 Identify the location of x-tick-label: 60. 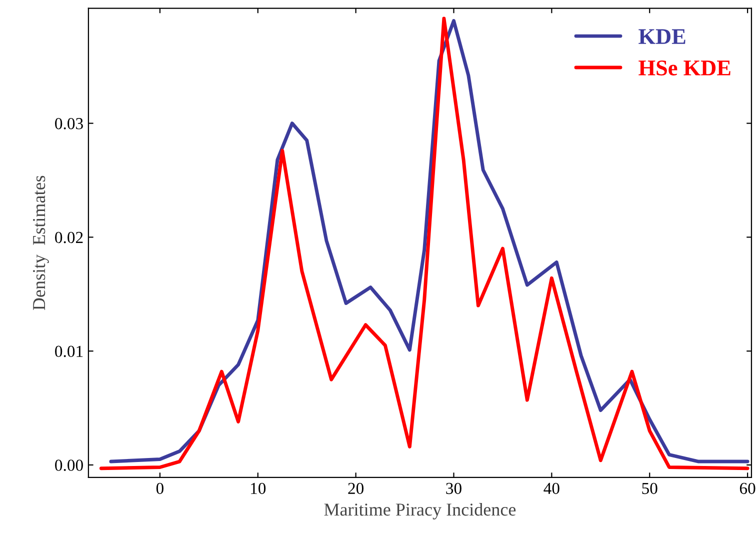
(748, 488).